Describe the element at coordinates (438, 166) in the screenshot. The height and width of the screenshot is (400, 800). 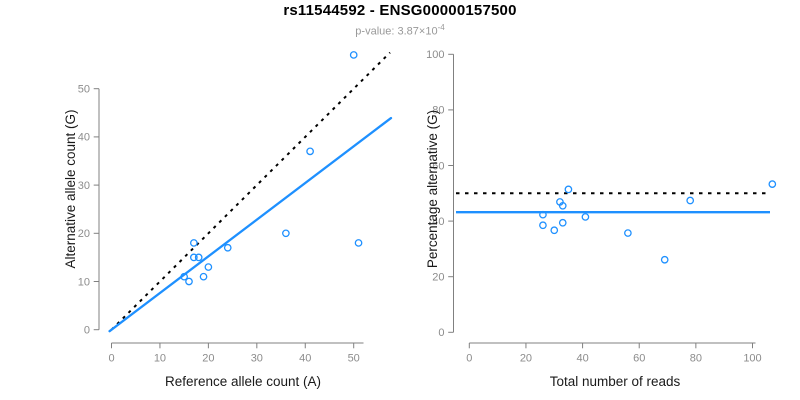
I see `y-axis-tick-label: 60` at that location.